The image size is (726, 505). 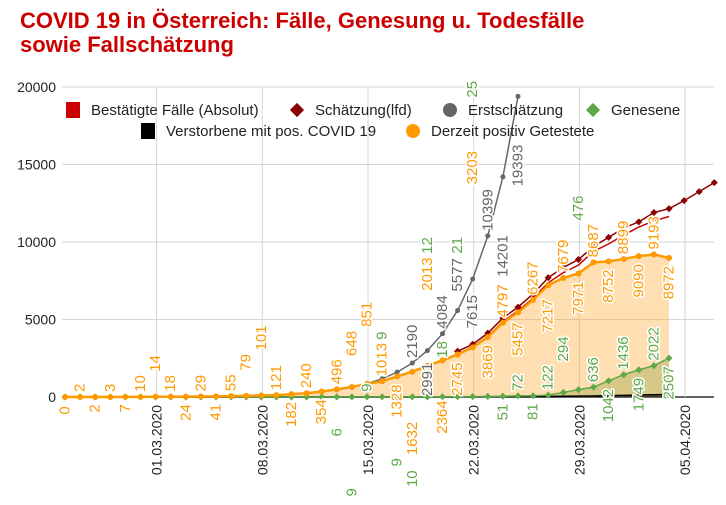 I want to click on active-data-label: 1632, so click(x=412, y=438).